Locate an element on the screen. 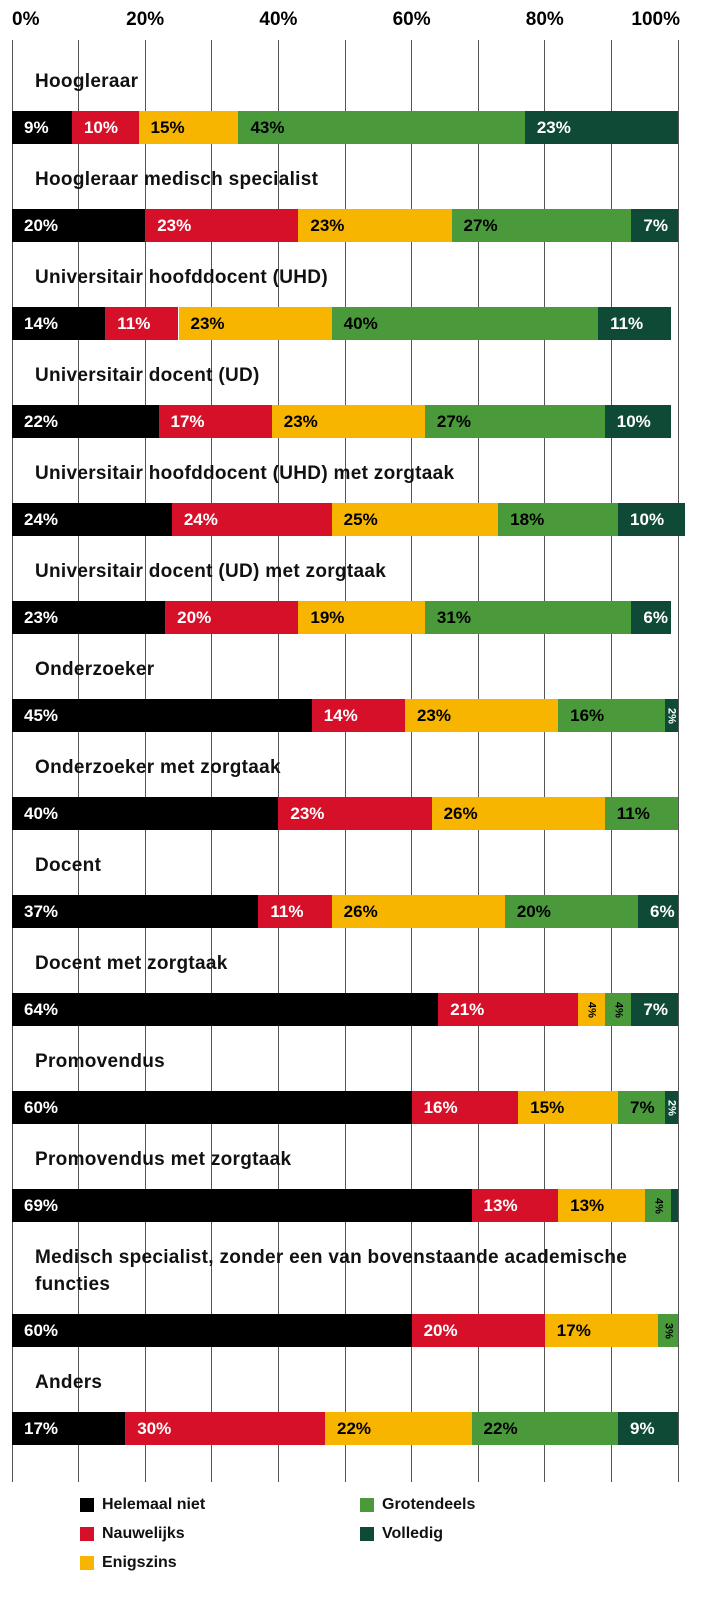 This screenshot has width=715, height=1606. data-label: 6% is located at coordinates (655, 617).